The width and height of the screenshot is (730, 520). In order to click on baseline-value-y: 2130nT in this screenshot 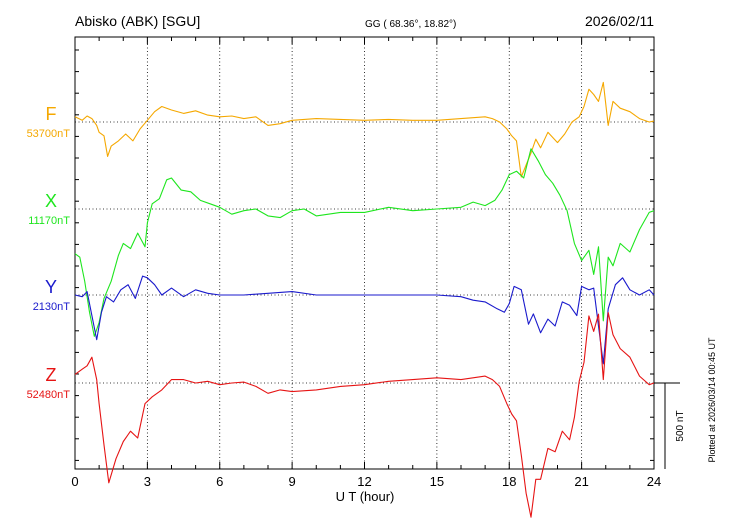, I will do `click(52, 307)`.